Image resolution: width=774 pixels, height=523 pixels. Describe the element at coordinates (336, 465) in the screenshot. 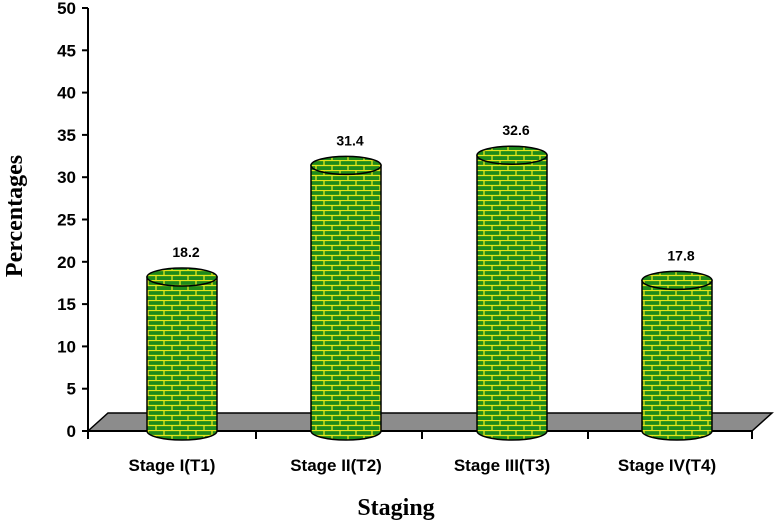

I see `x-tick-label: Stage II(T2)` at that location.